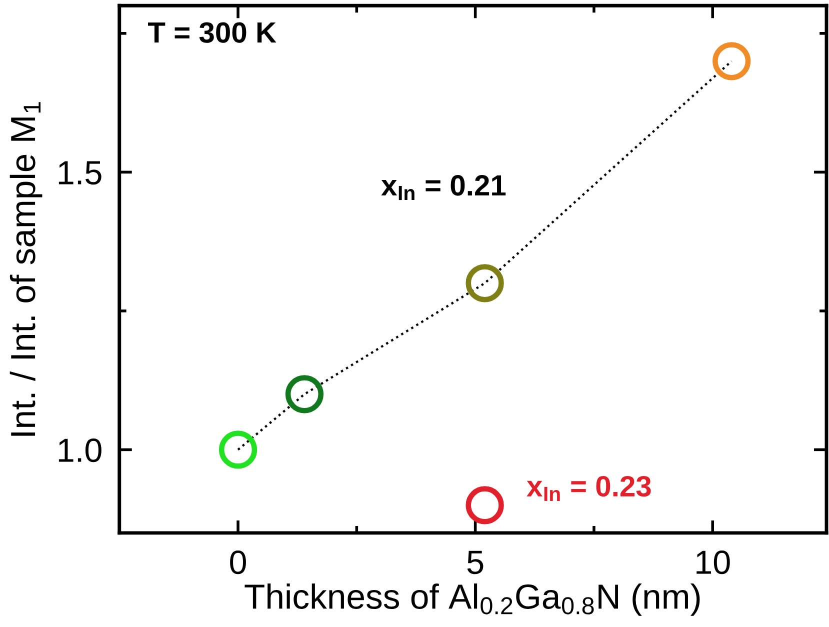 The width and height of the screenshot is (829, 627). Describe the element at coordinates (588, 488) in the screenshot. I see `annotation: x$_{In}$ = 0.23` at that location.